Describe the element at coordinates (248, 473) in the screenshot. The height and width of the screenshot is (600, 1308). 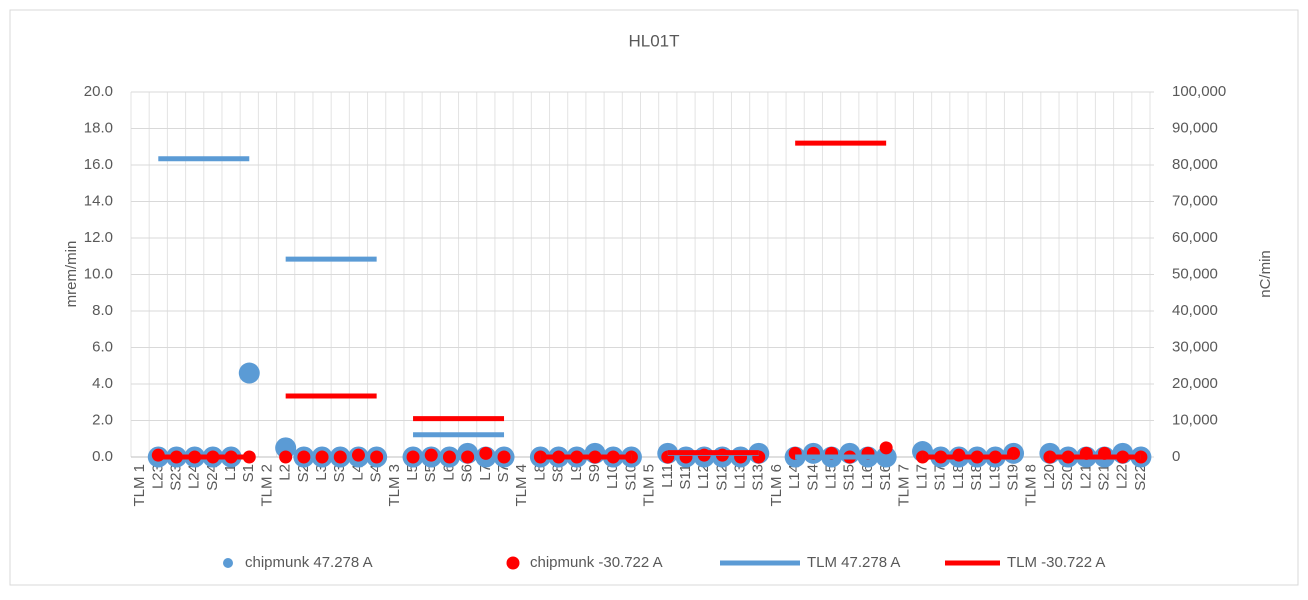
I see `x-tick-label: S1` at that location.